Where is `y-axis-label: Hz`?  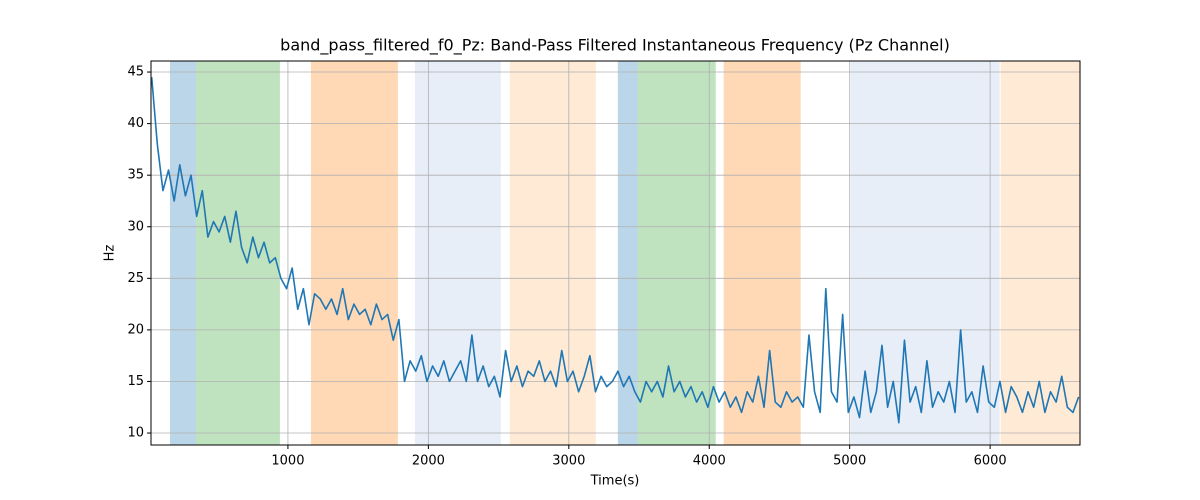
y-axis-label: Hz is located at coordinates (110, 253).